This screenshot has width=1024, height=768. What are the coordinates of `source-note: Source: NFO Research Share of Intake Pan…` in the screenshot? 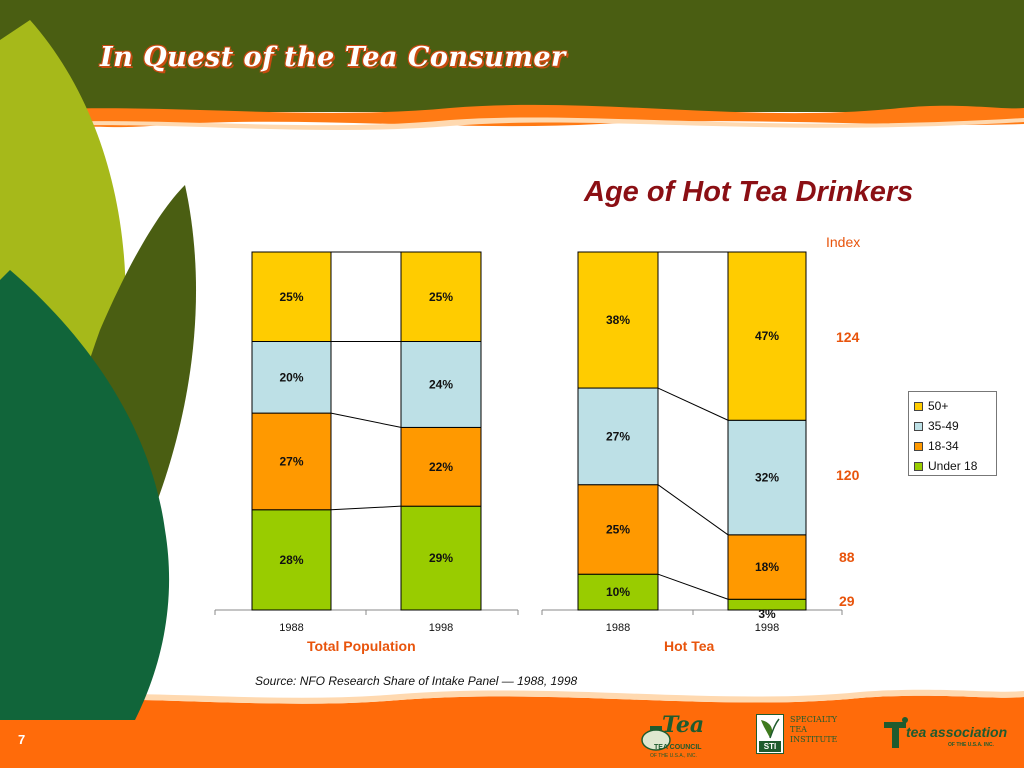 It's located at (416, 681).